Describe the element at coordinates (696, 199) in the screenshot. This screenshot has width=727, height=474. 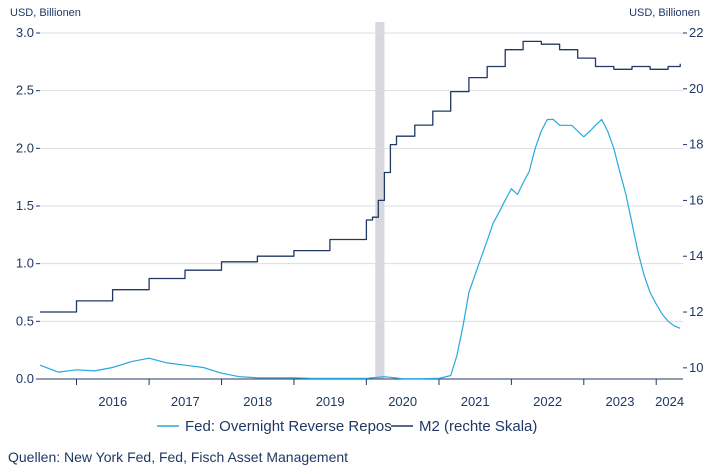
I see `y-right-tick-label: 16` at that location.